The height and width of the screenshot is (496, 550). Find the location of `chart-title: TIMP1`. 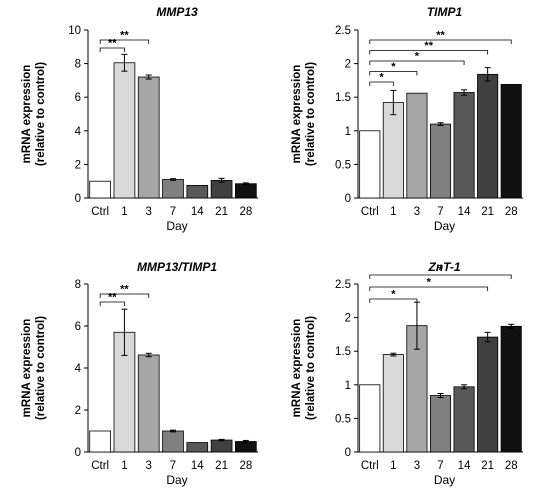

chart-title: TIMP1 is located at coordinates (445, 12).